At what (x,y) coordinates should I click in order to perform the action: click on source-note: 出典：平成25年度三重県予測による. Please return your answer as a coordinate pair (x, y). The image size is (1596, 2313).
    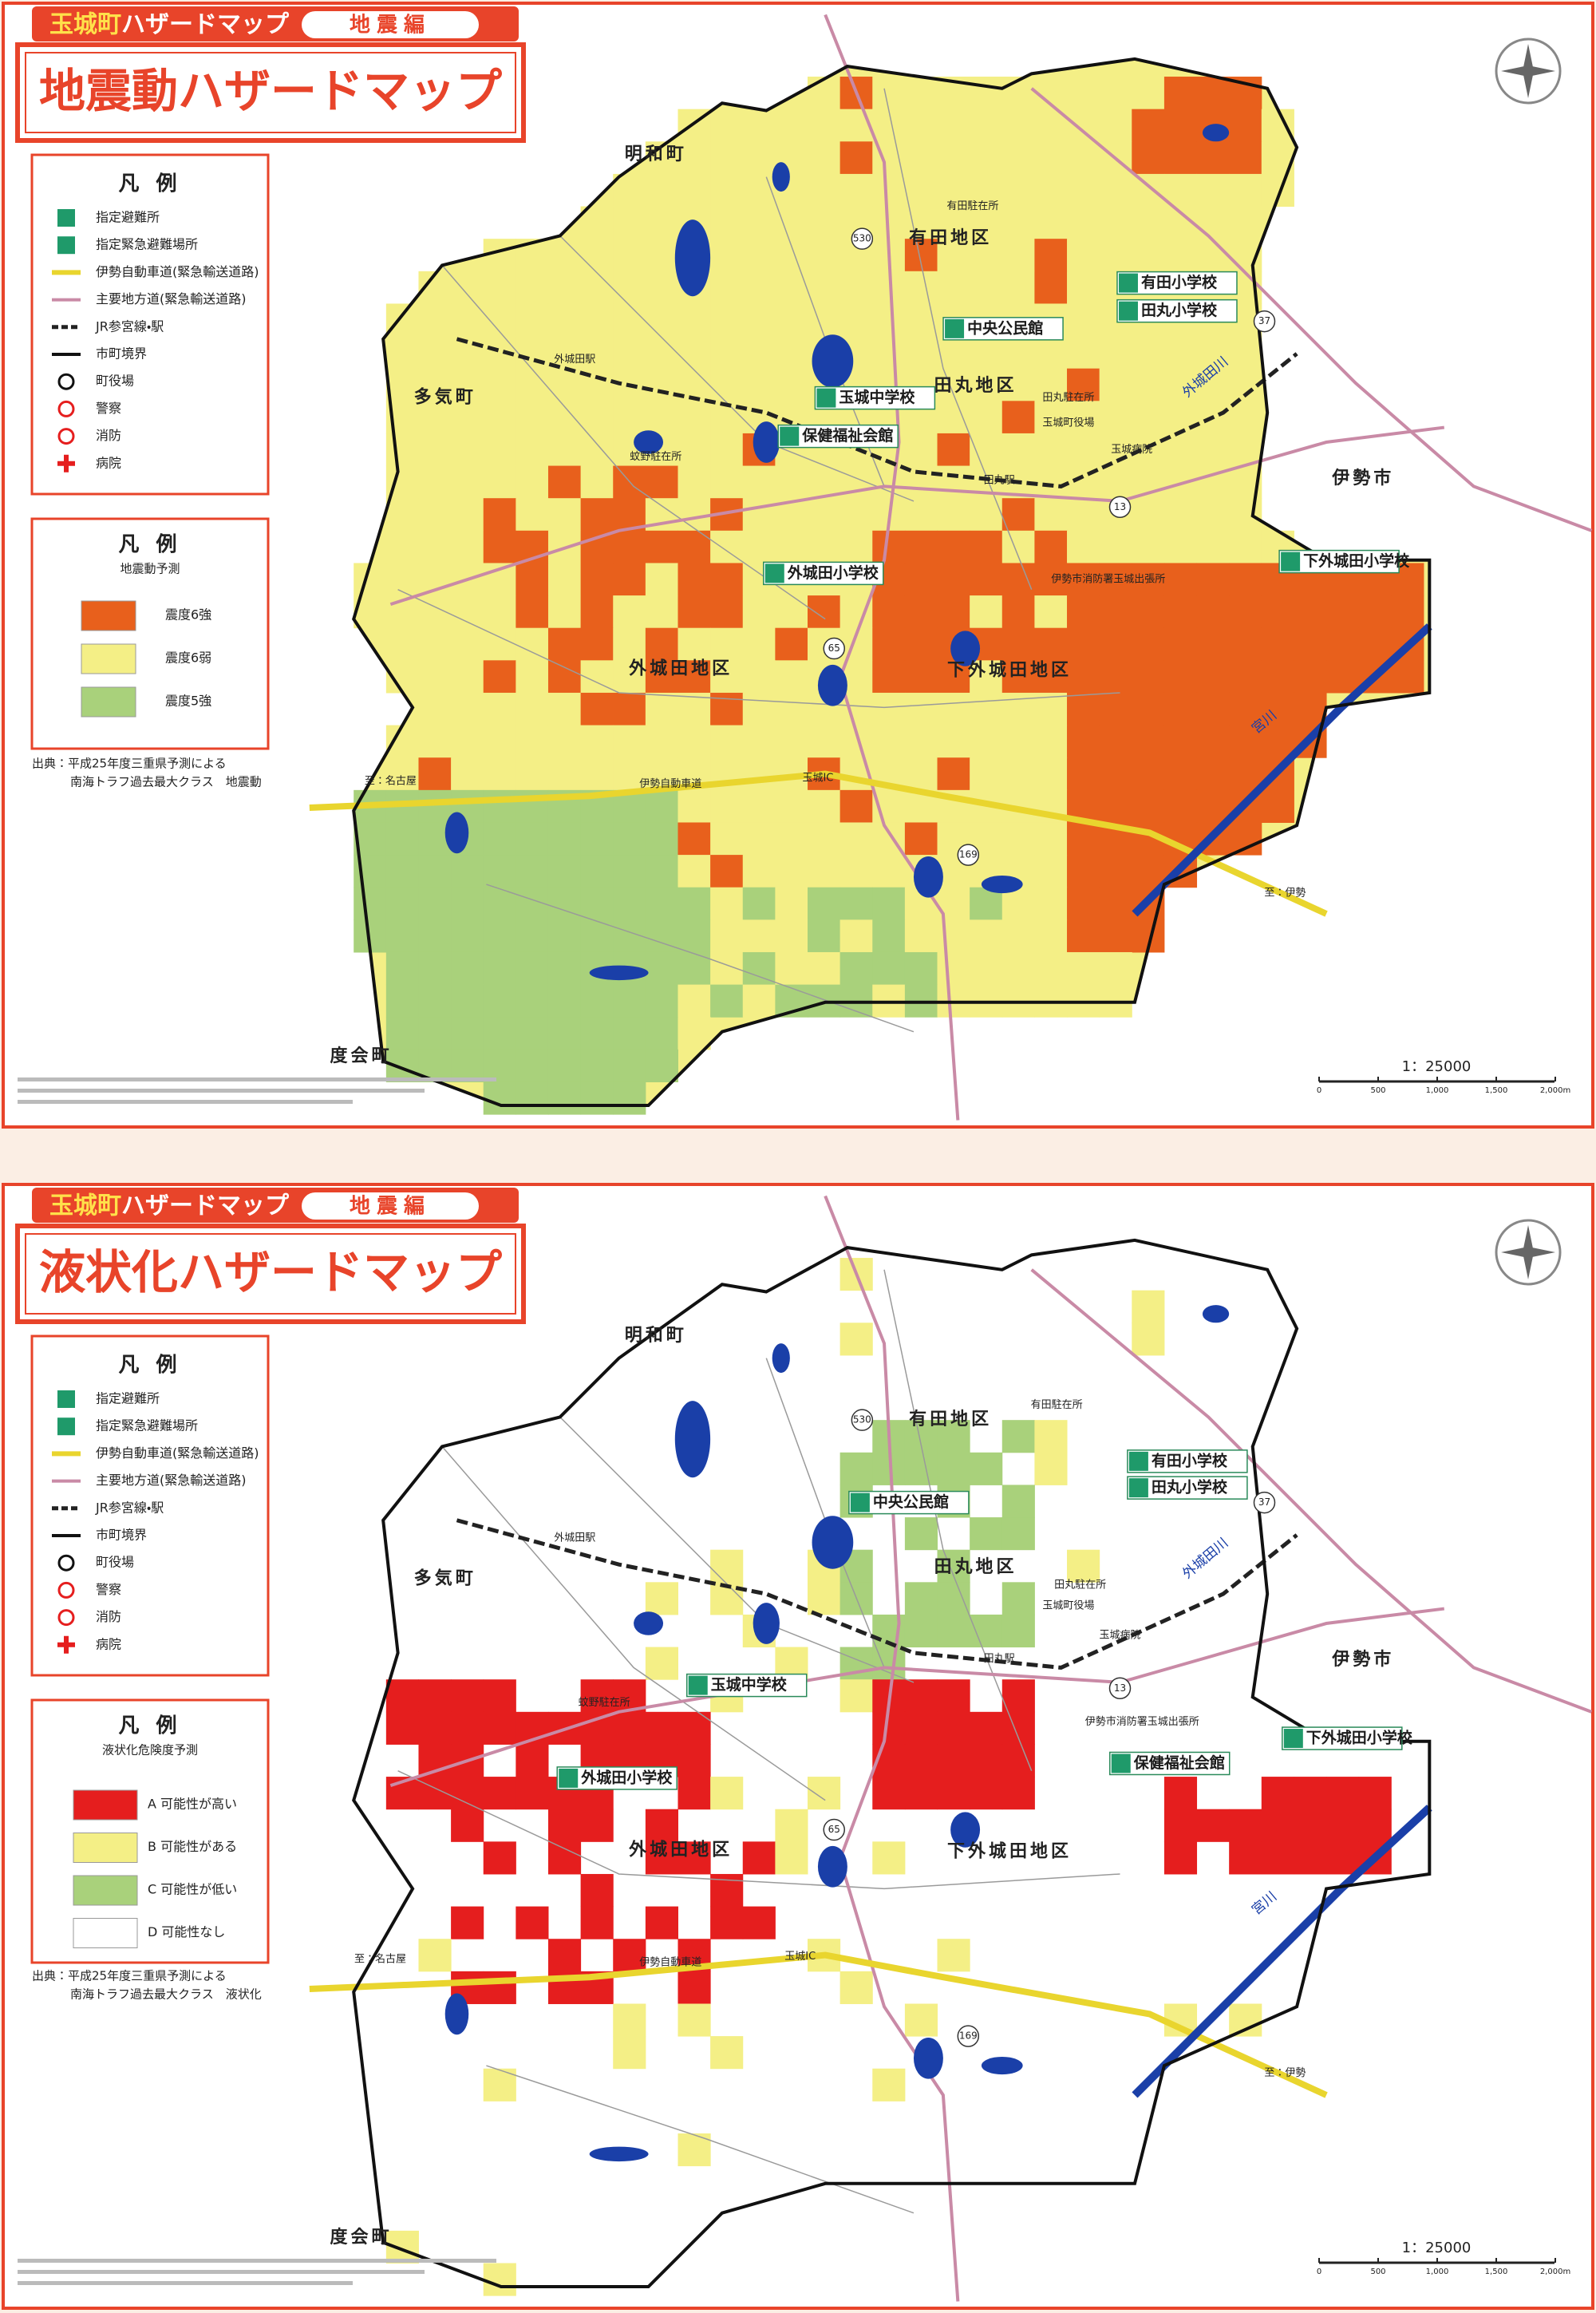
    Looking at the image, I should click on (129, 1976).